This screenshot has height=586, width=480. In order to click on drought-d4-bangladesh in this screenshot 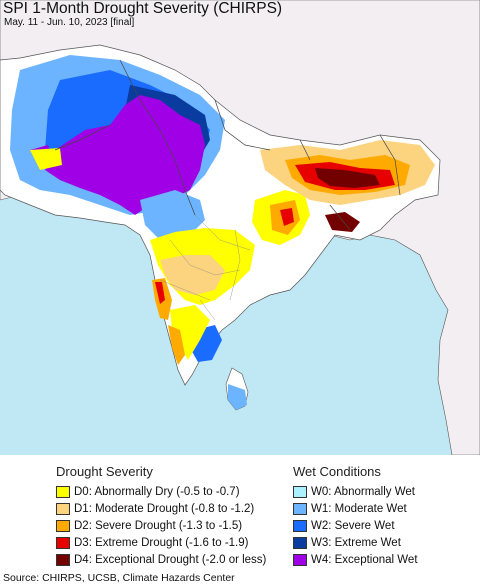, I will do `click(342, 222)`.